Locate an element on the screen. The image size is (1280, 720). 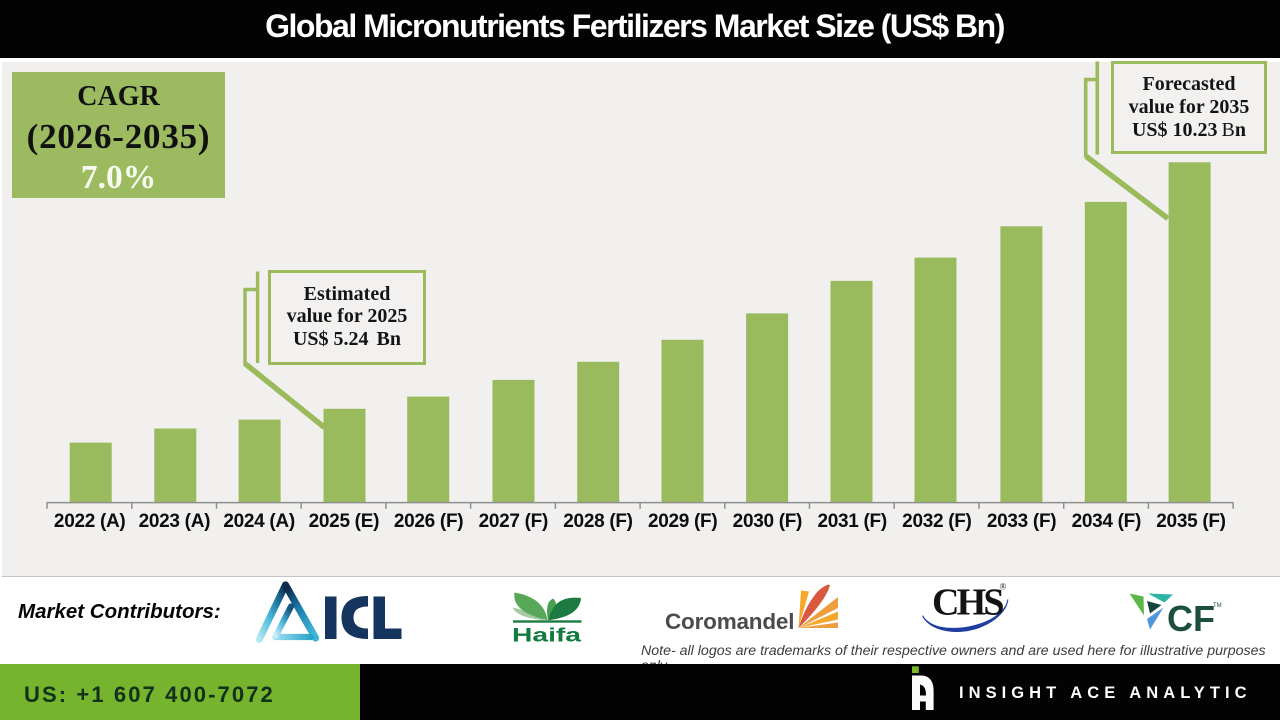
svg-text: CF is located at coordinates (1191, 617).